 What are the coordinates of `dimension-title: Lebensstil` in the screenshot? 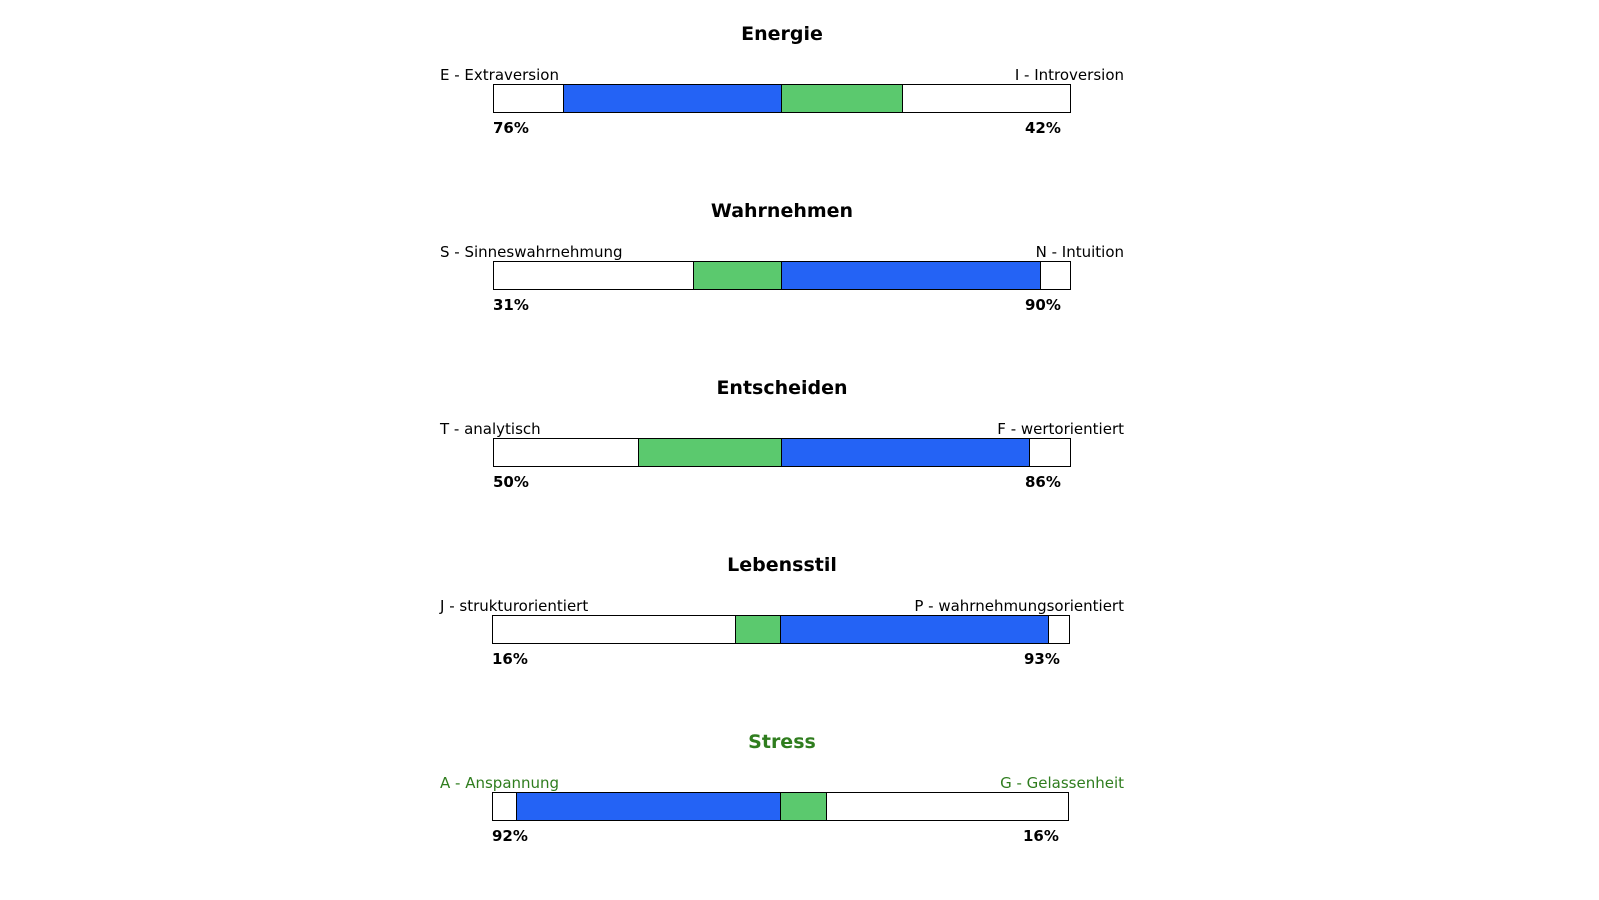 It's located at (782, 565).